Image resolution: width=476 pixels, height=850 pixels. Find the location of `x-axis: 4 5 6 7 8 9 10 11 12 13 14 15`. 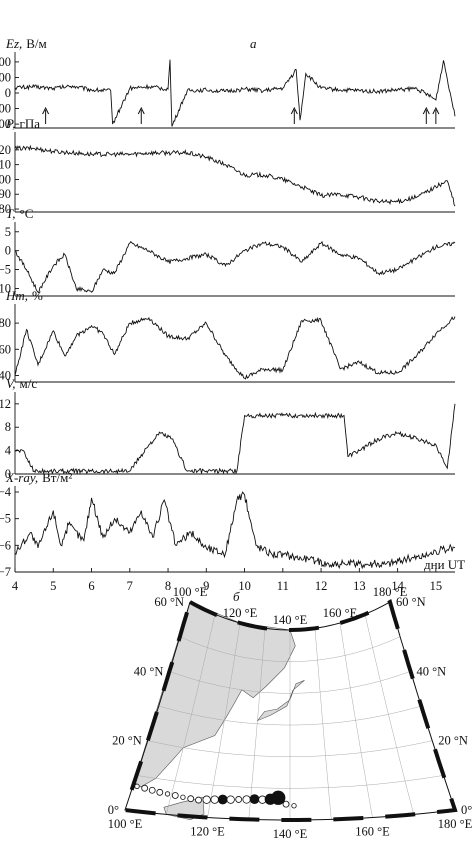

x-axis: 4 5 6 7 8 9 10 11 12 13 14 15 is located at coordinates (227, 580).